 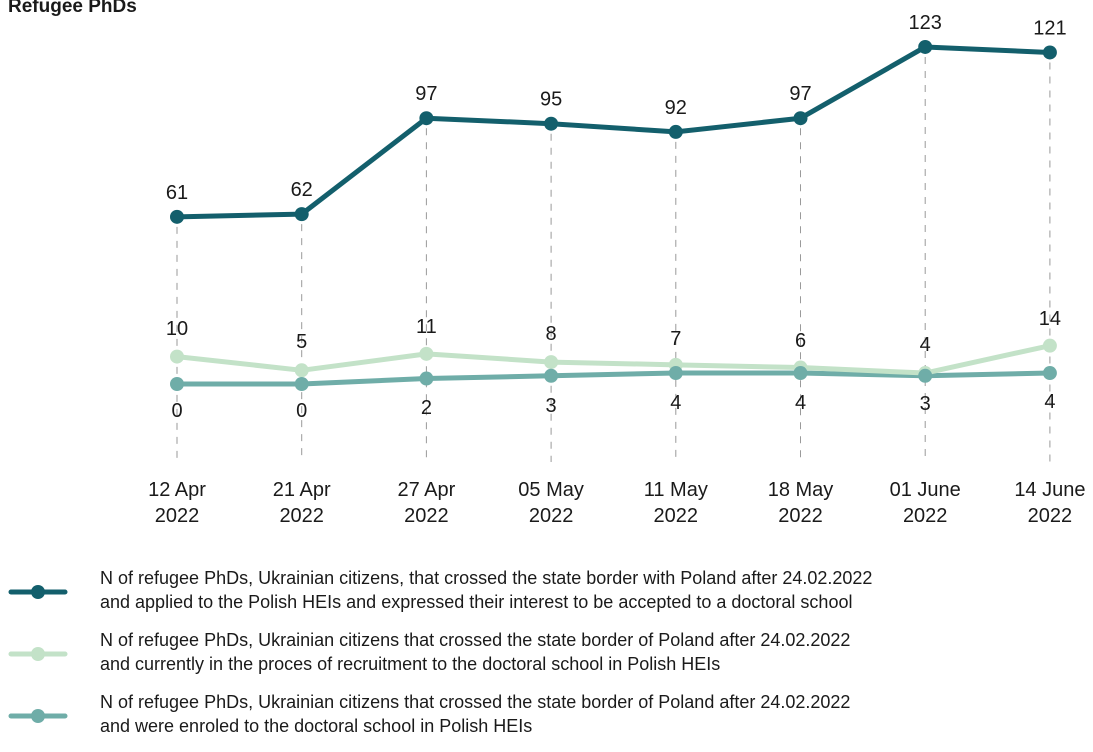 What do you see at coordinates (177, 490) in the screenshot?
I see `x-tick-label-line: 12 Apr` at bounding box center [177, 490].